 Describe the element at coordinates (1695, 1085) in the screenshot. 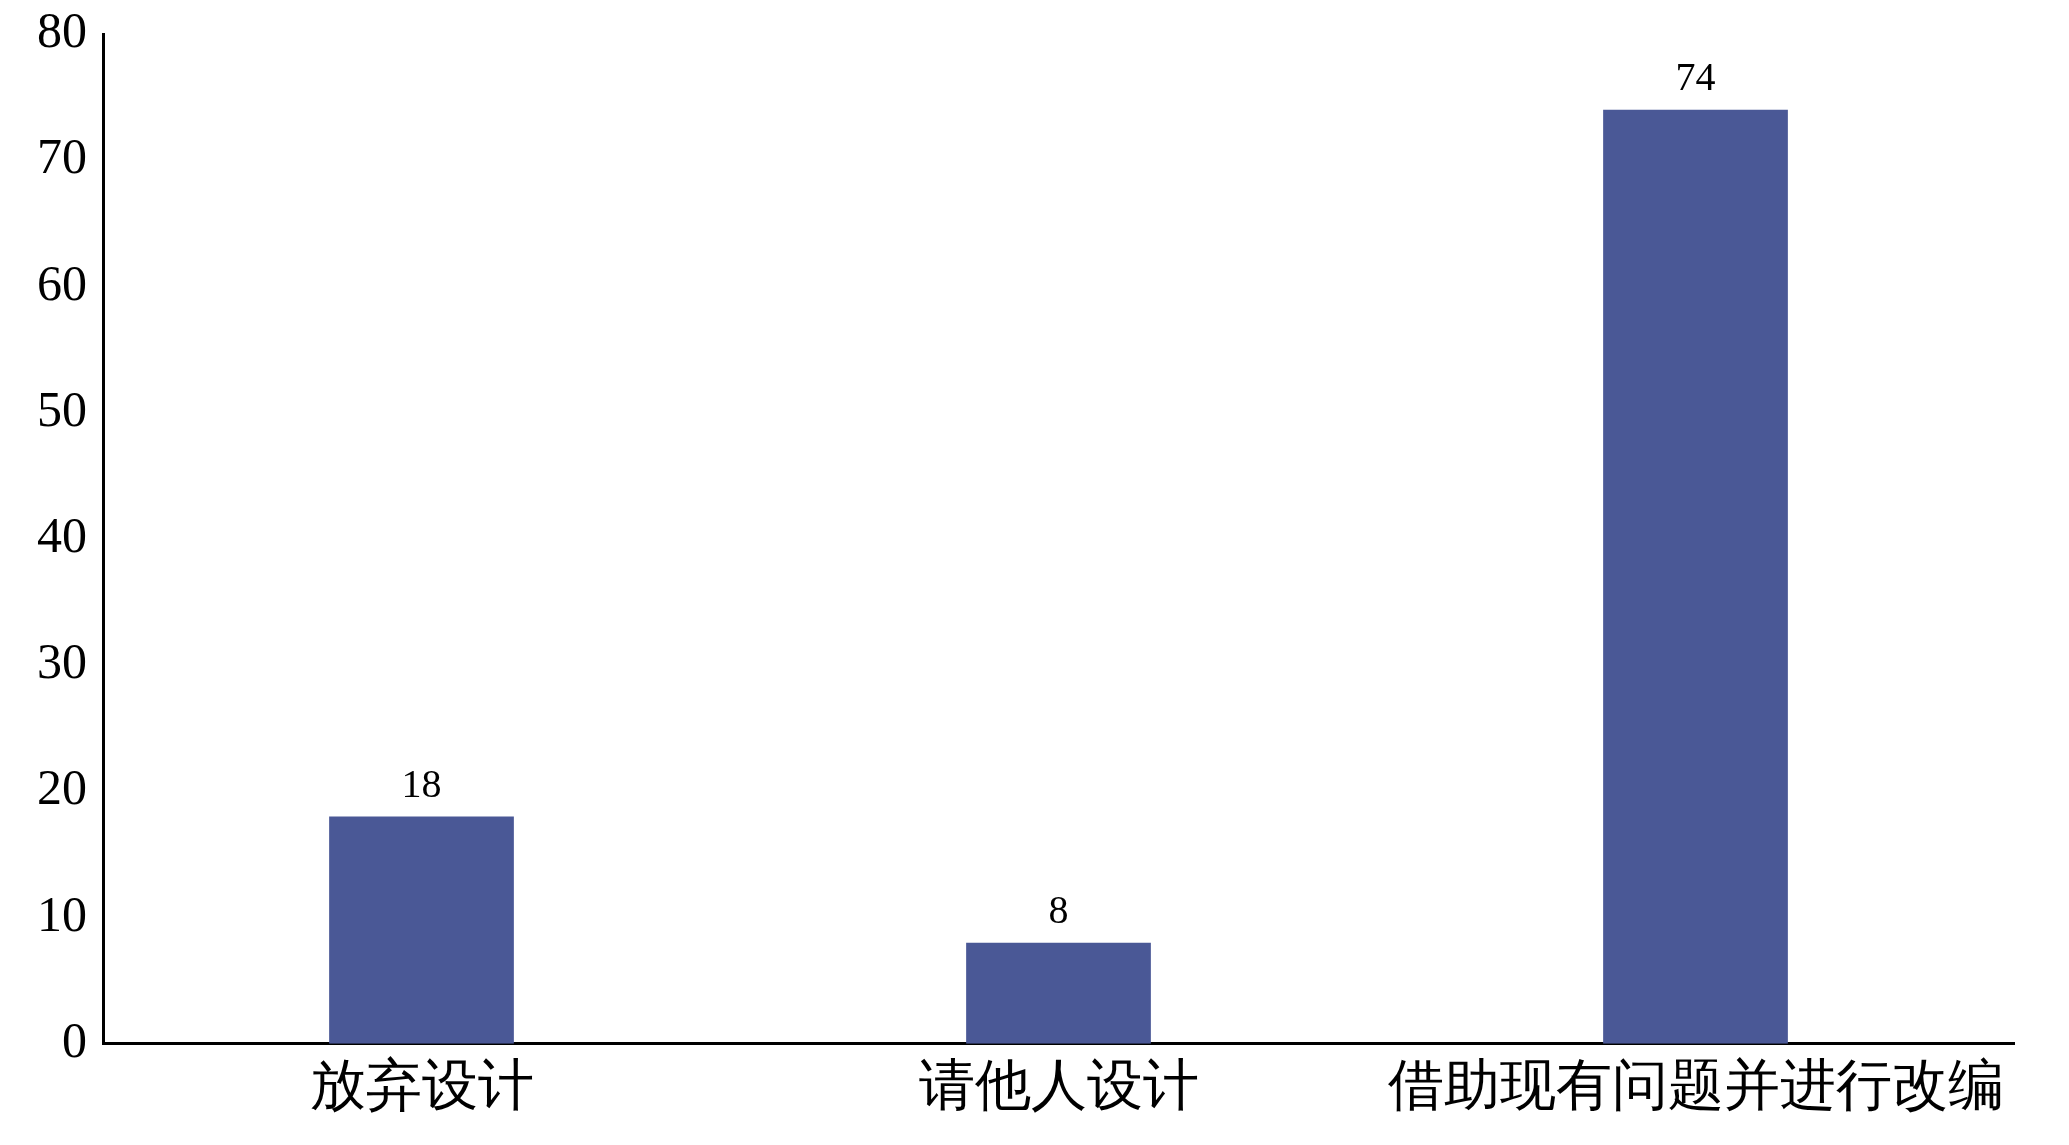

I see `x-tick-label: 借助现有问题并进行改编` at that location.